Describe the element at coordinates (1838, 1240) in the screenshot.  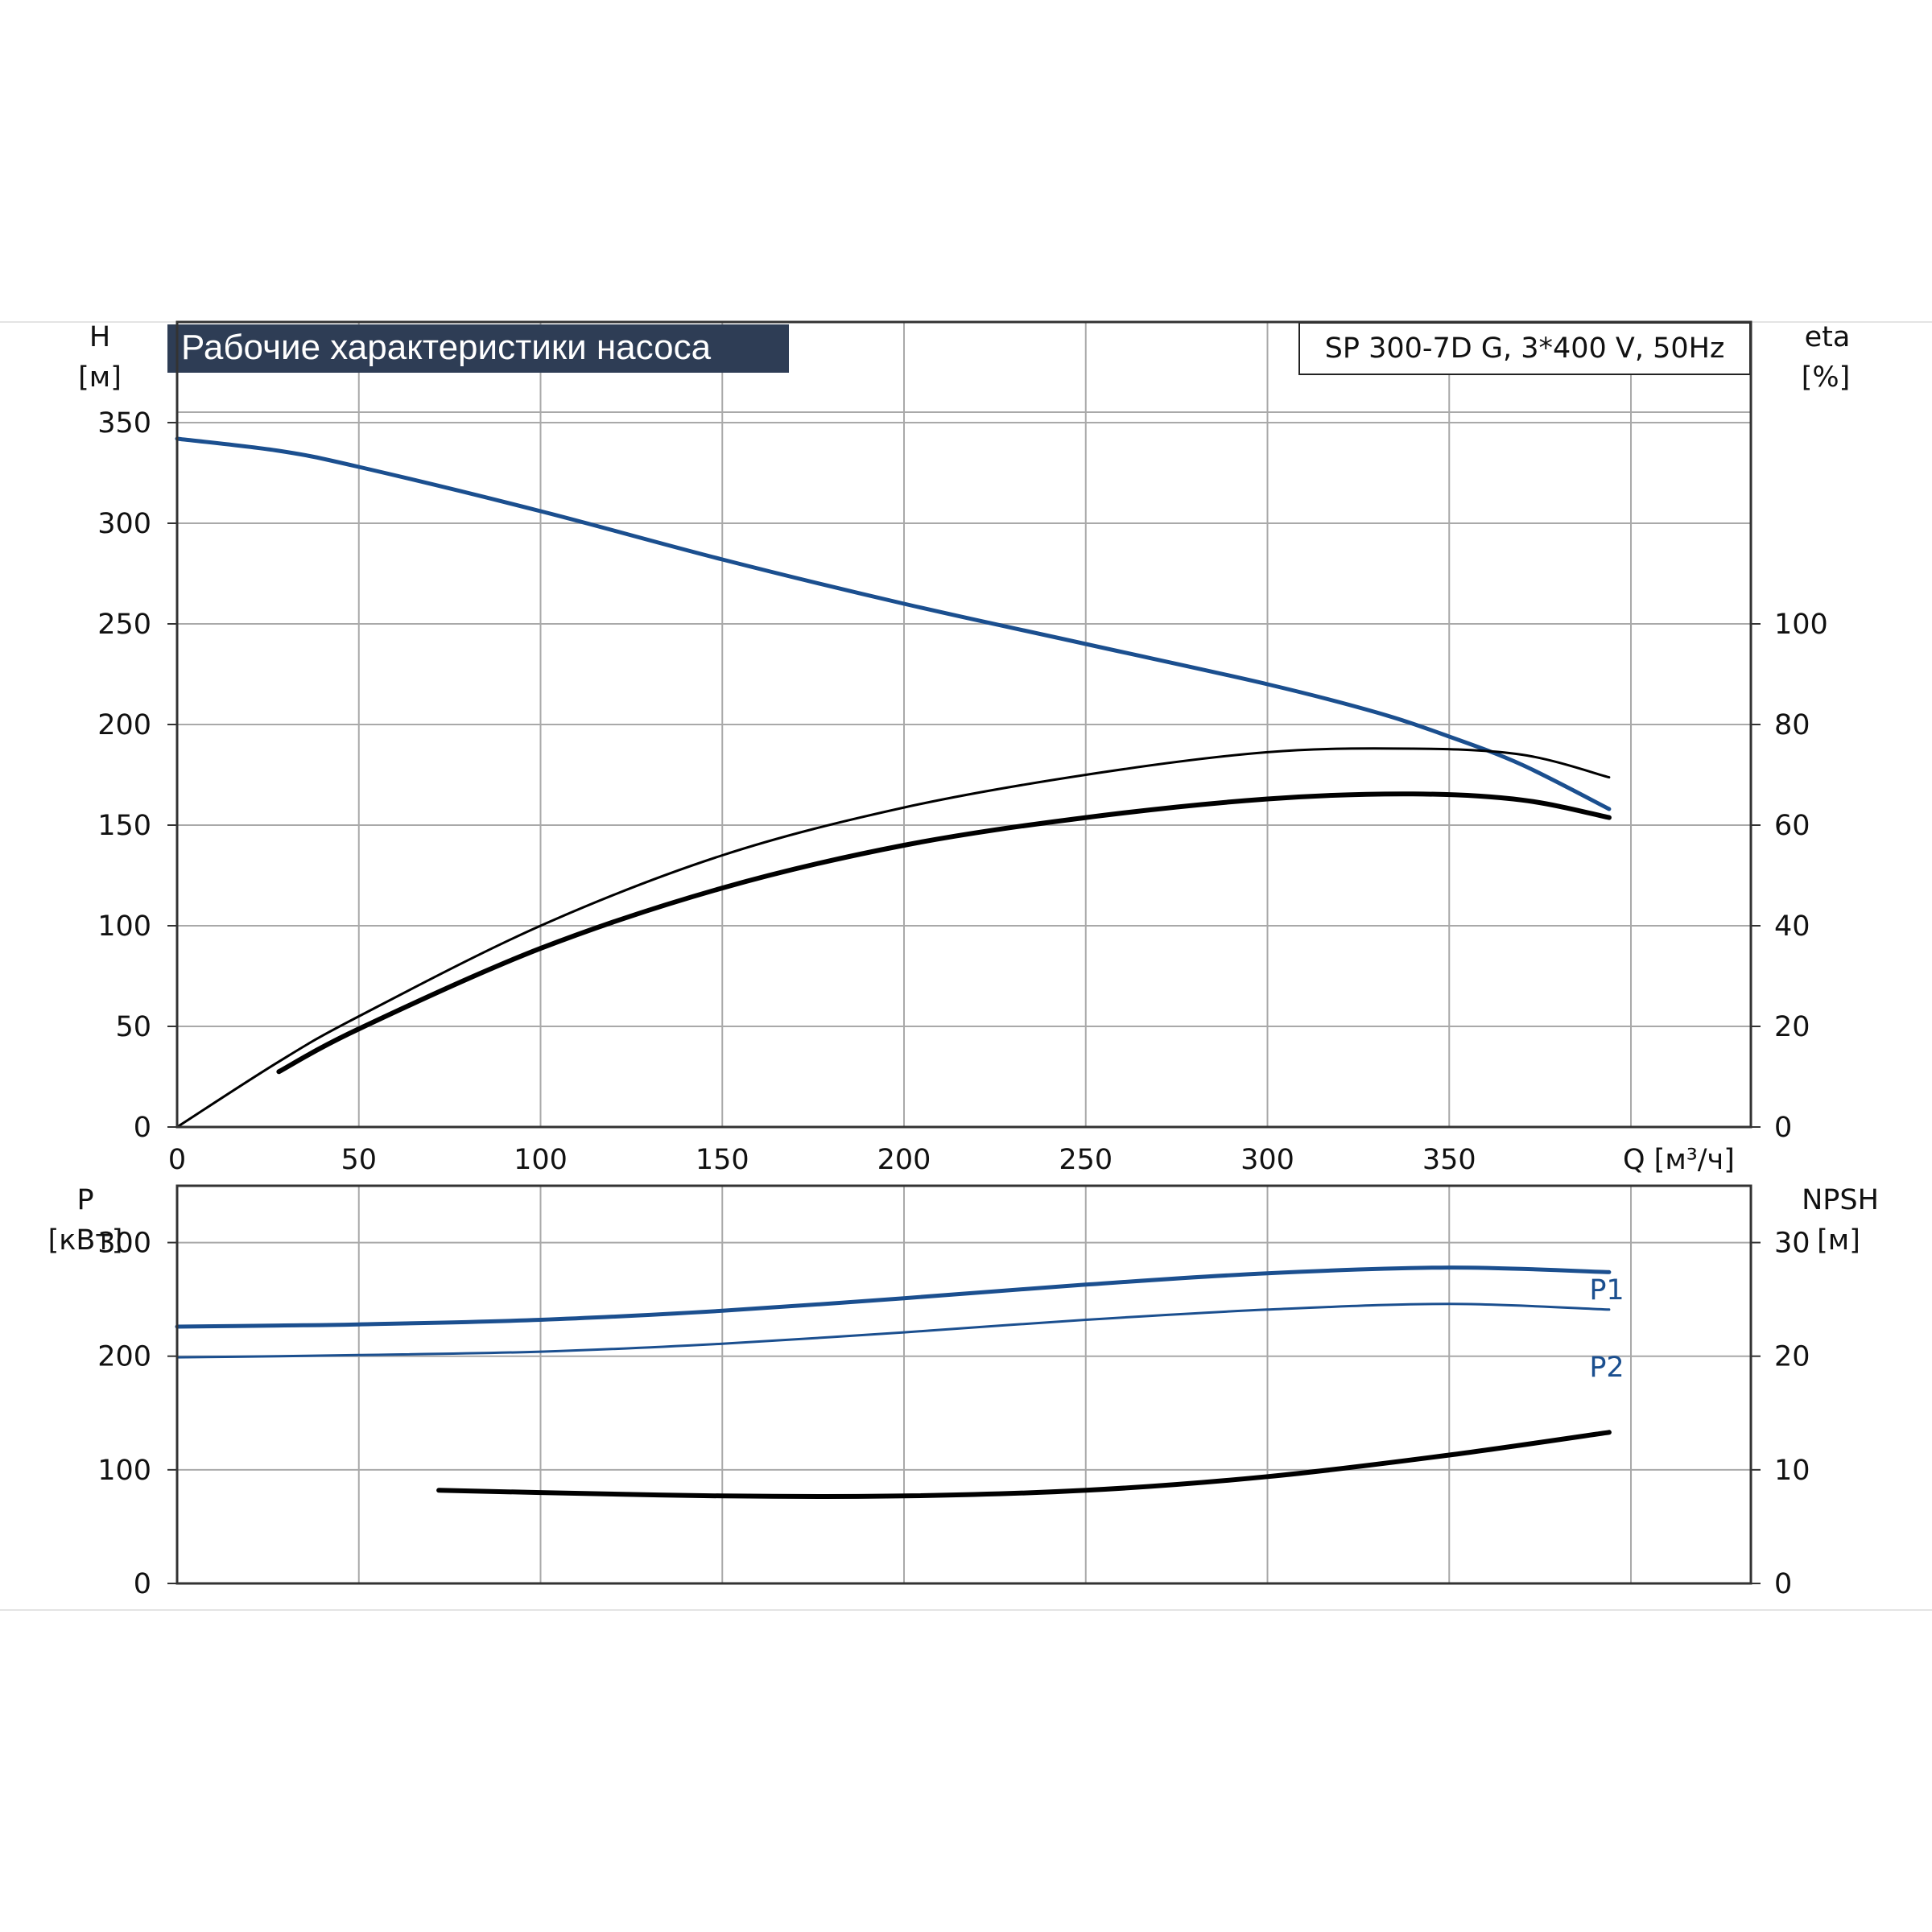
I see `npsh-axis-unit: [м]` at that location.